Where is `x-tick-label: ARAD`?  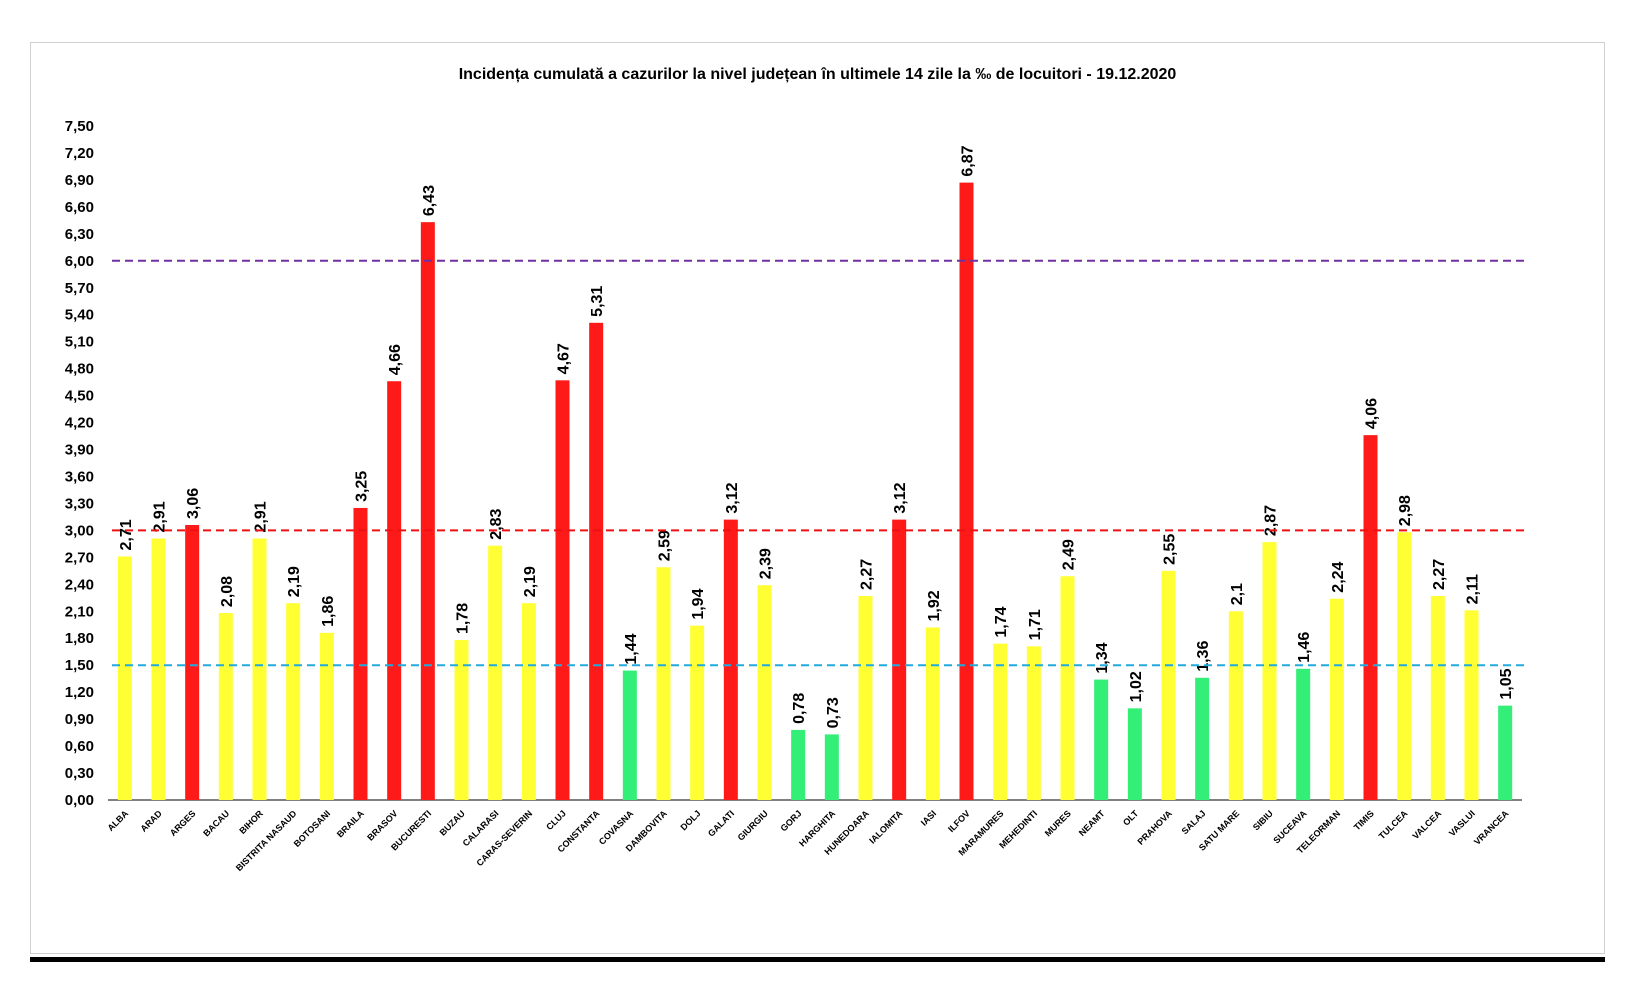
x-tick-label: ARAD is located at coordinates (151, 821).